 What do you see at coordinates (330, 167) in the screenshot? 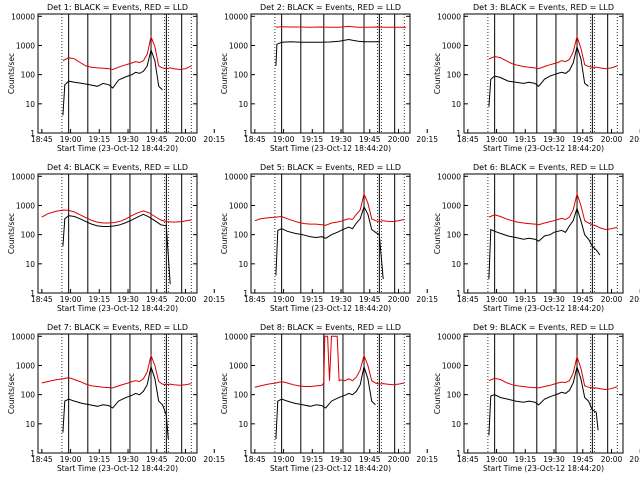
I see `panel-title: Det 5: BLACK = Events, RED = LLD` at bounding box center [330, 167].